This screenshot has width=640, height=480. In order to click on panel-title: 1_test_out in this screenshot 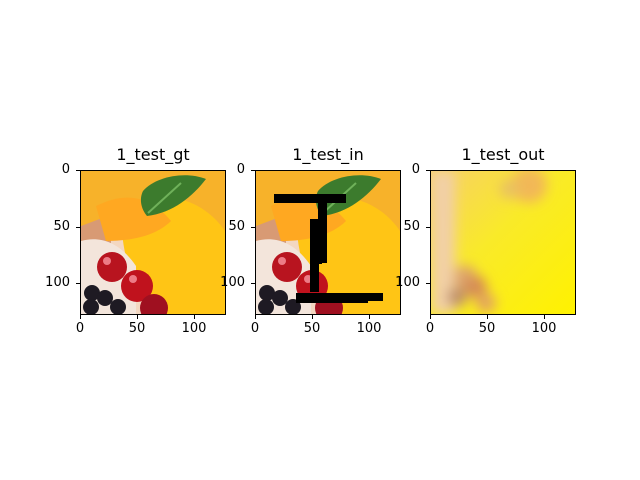, I will do `click(503, 155)`.